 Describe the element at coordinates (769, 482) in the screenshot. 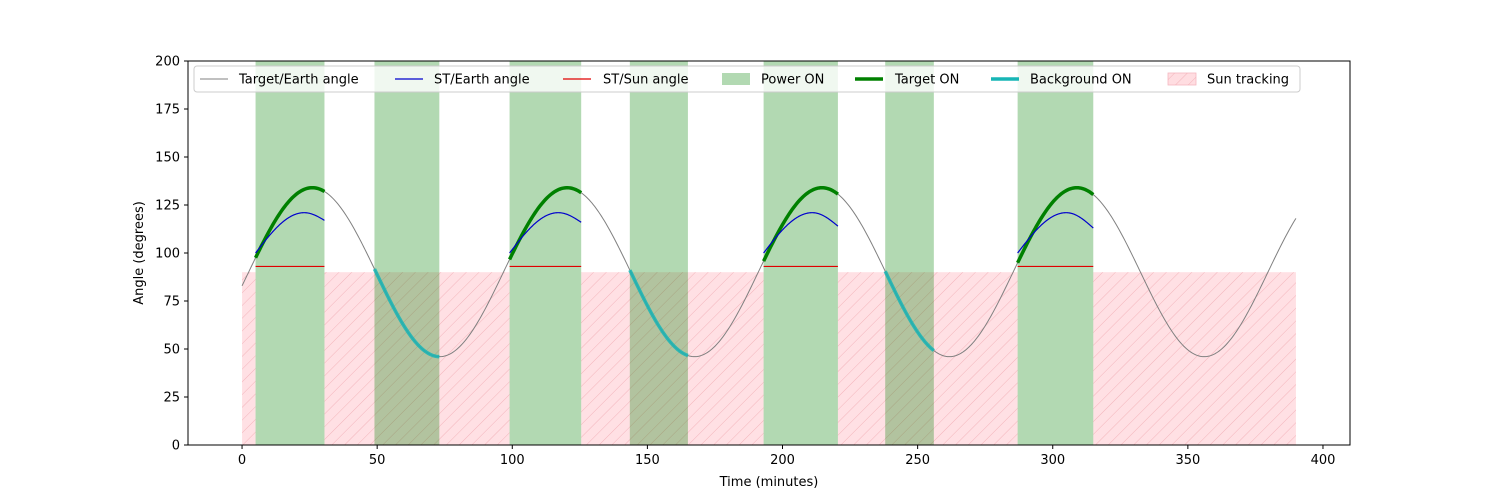

I see `x-axis-label: Time (minutes)` at that location.